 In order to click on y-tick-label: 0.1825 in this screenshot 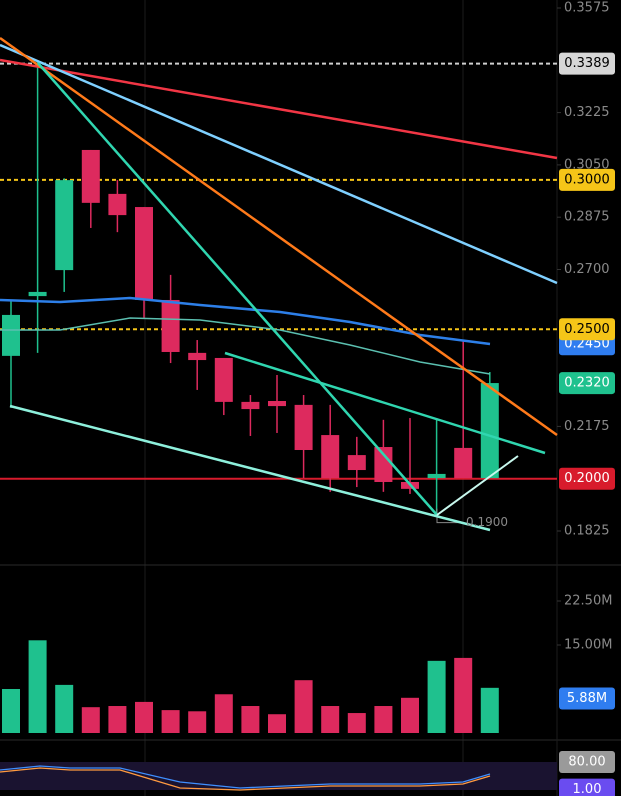, I will do `click(587, 531)`.